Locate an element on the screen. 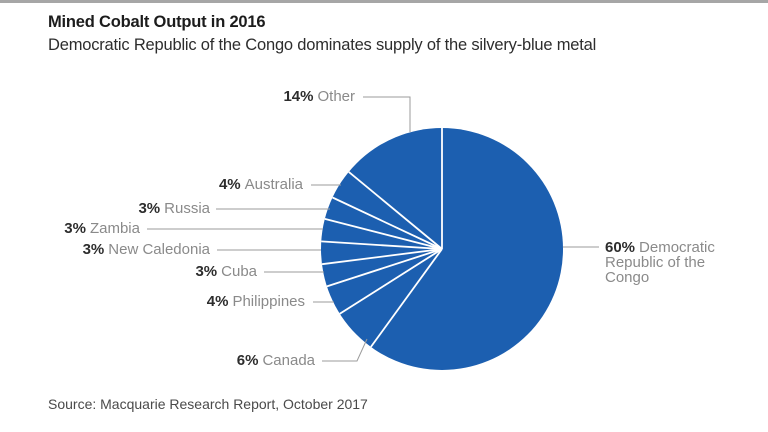 The width and height of the screenshot is (768, 432). slice-label-zambia: 3% Zambia is located at coordinates (102, 229).